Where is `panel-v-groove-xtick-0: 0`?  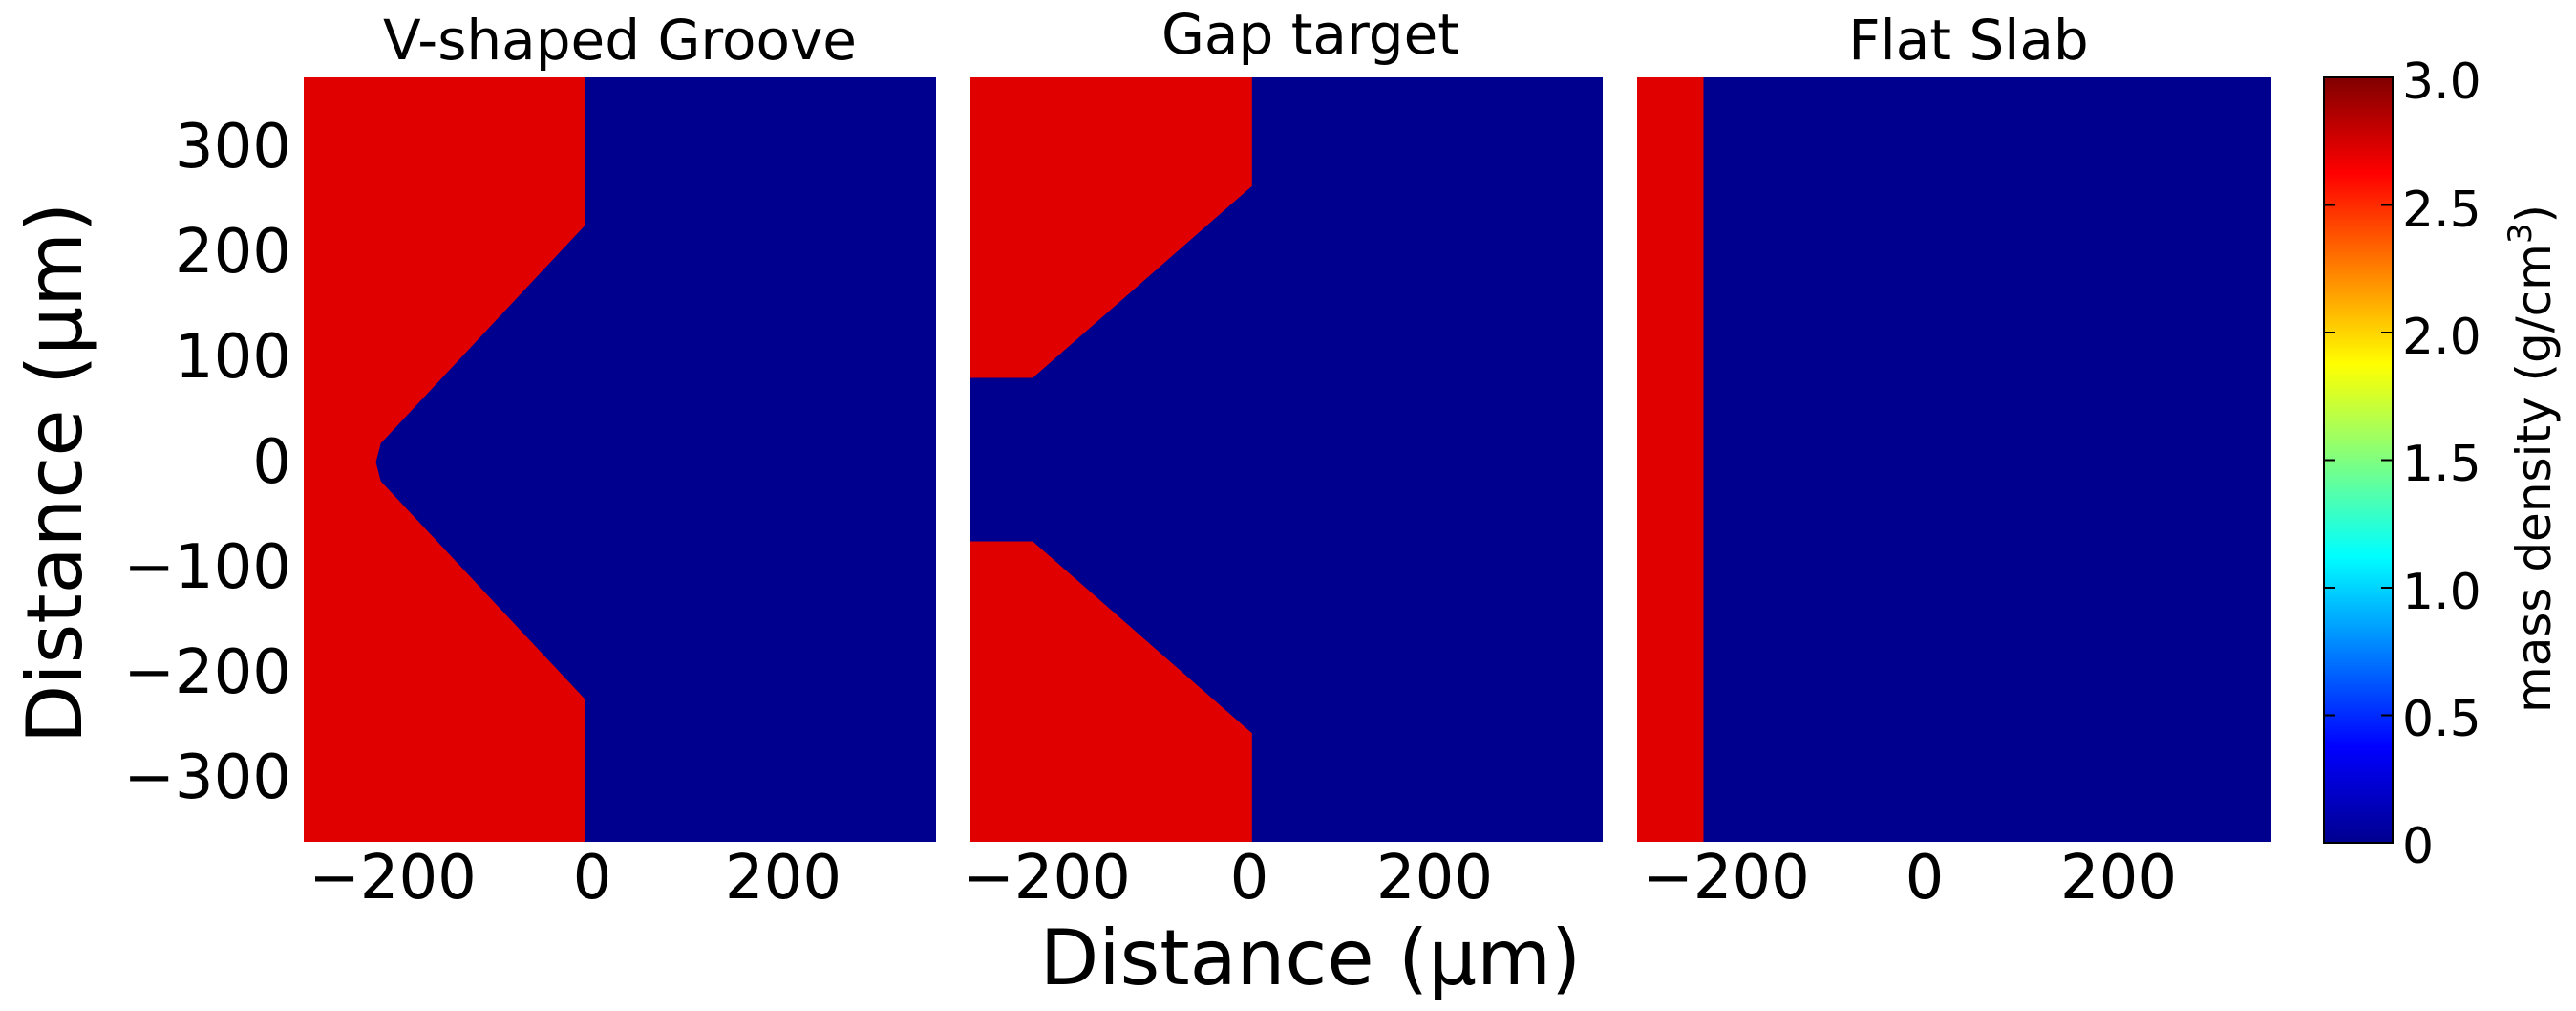
panel-v-groove-xtick-0: 0 is located at coordinates (592, 878).